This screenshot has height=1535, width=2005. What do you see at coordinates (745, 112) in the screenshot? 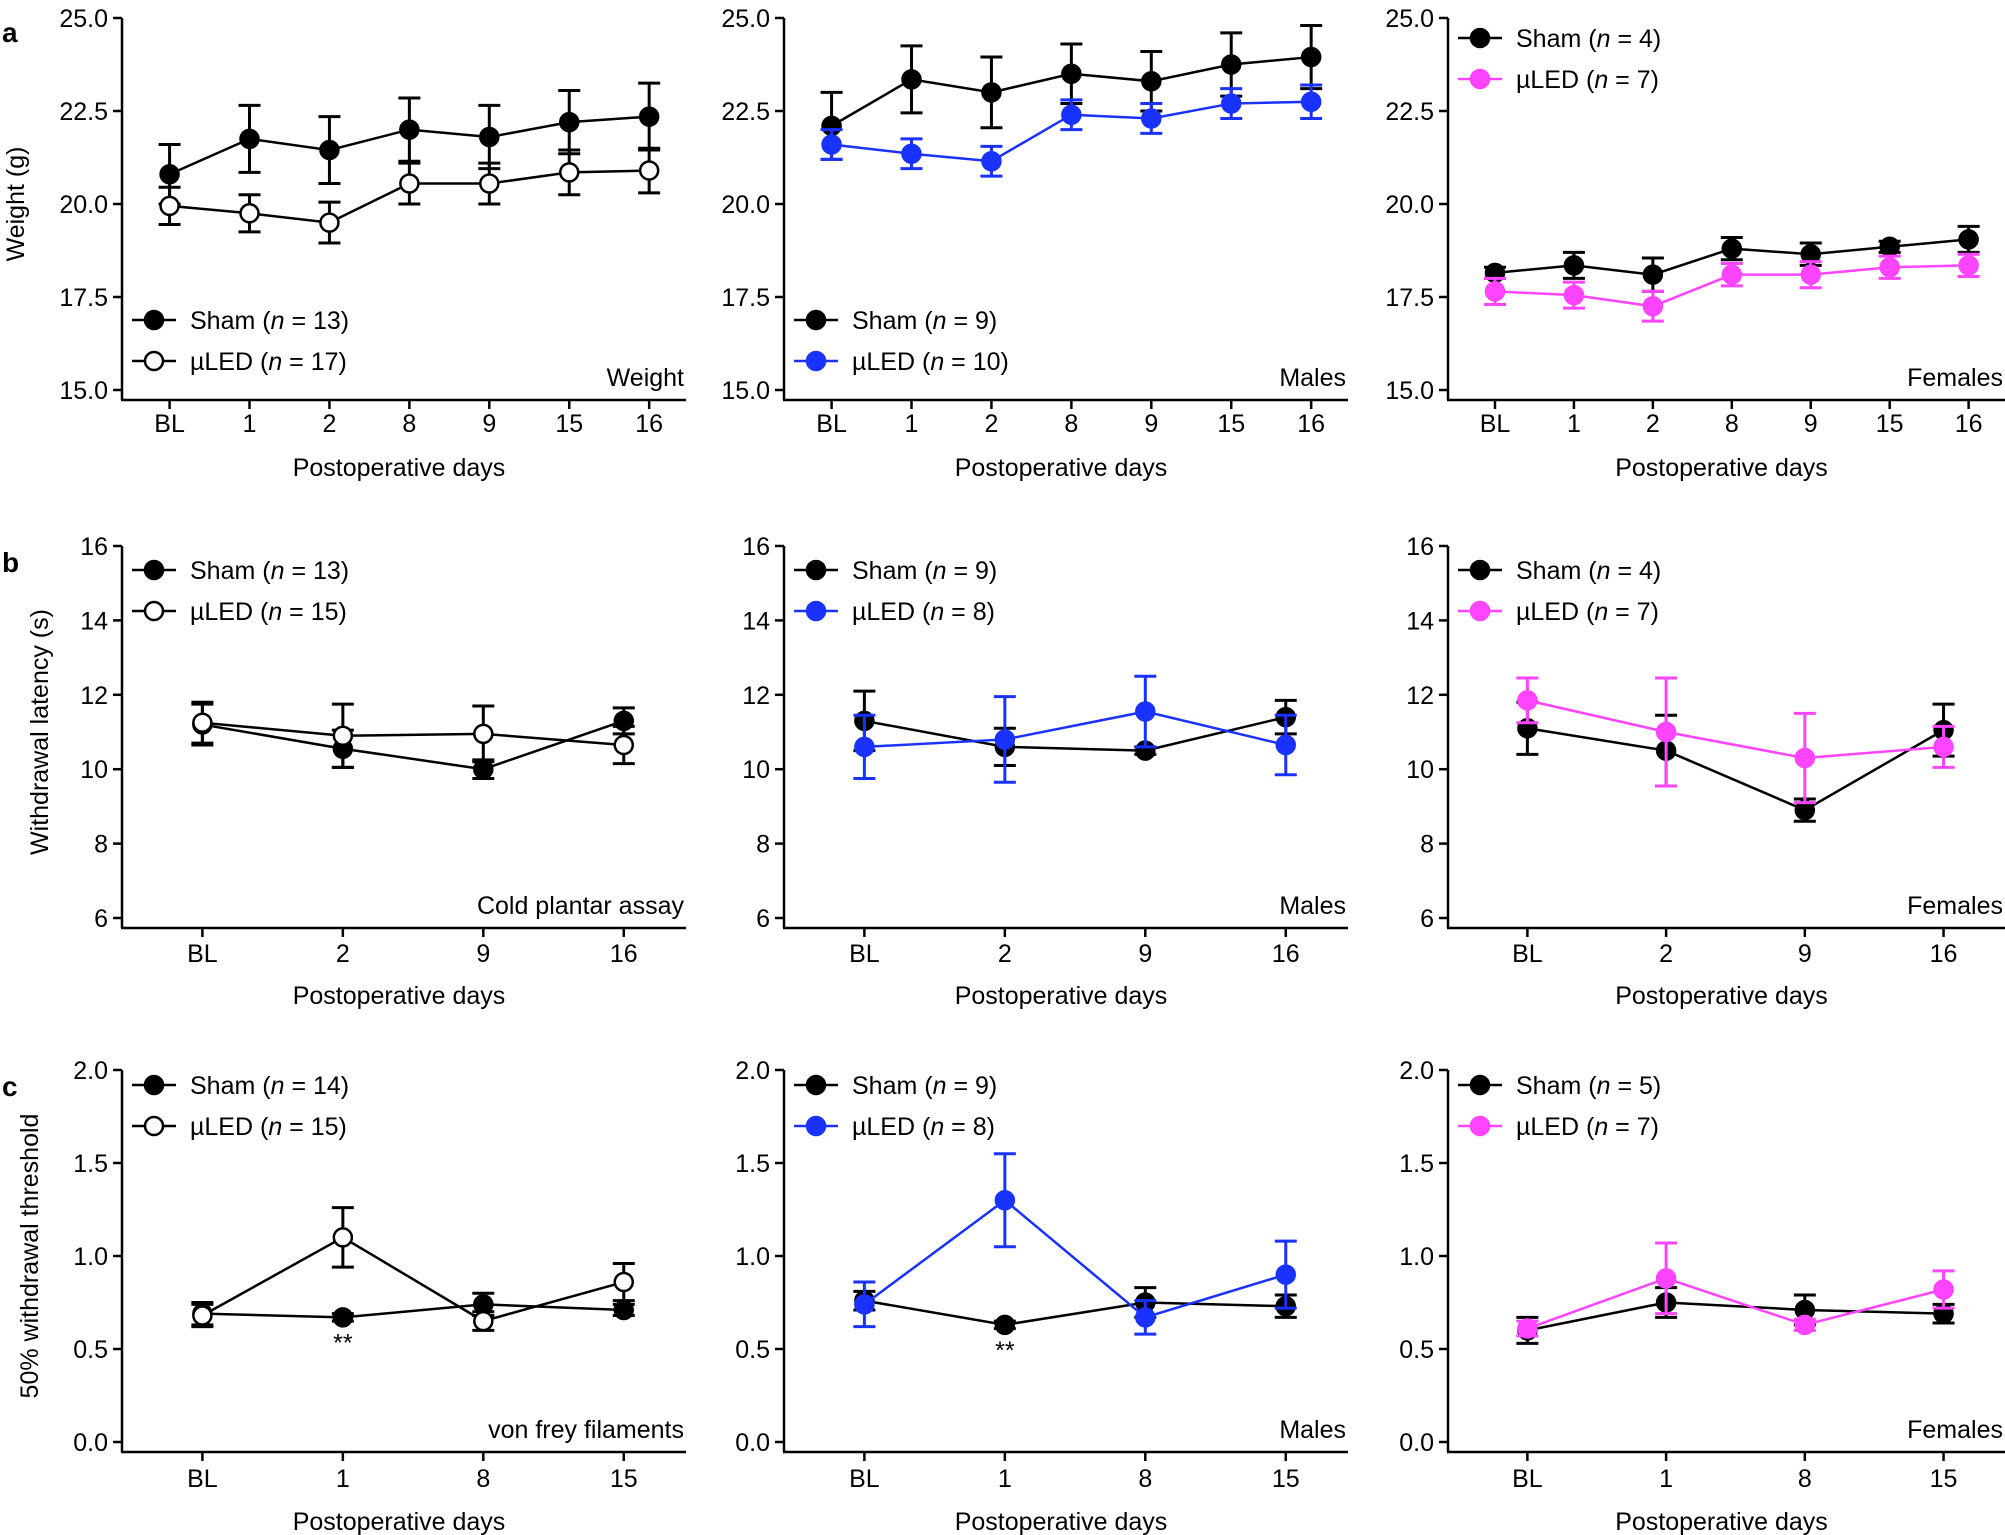
I see `y-tick-label: 22.5` at bounding box center [745, 112].